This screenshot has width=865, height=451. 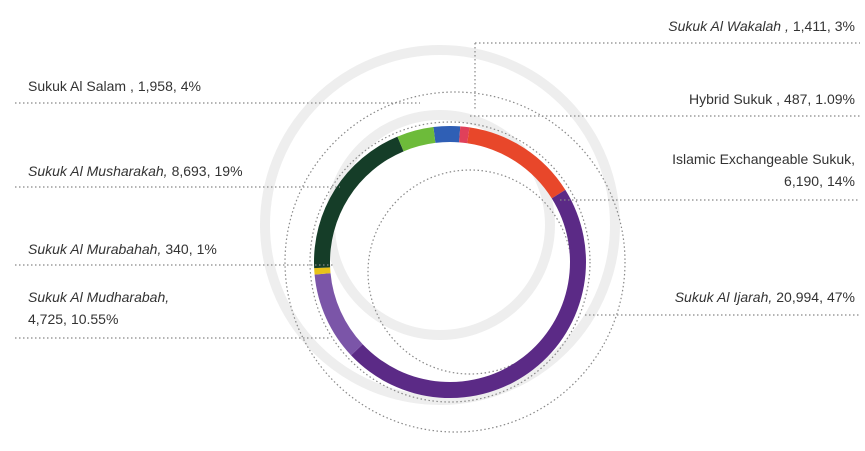 What do you see at coordinates (841, 297) in the screenshot?
I see `share-label: 47%` at bounding box center [841, 297].